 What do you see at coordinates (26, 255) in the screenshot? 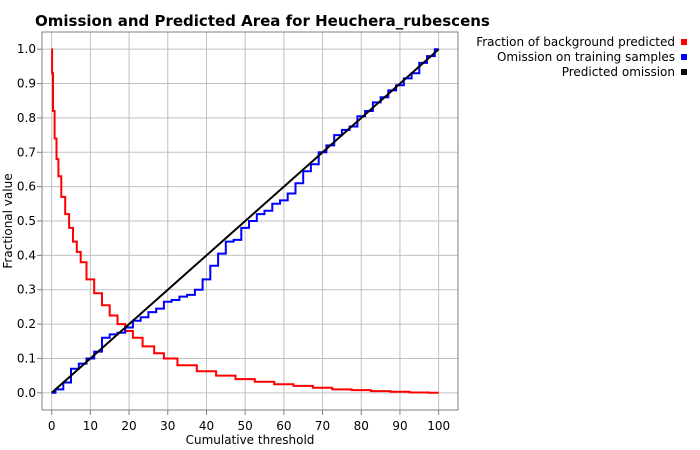
I see `y-tick-label: 0.4` at bounding box center [26, 255].